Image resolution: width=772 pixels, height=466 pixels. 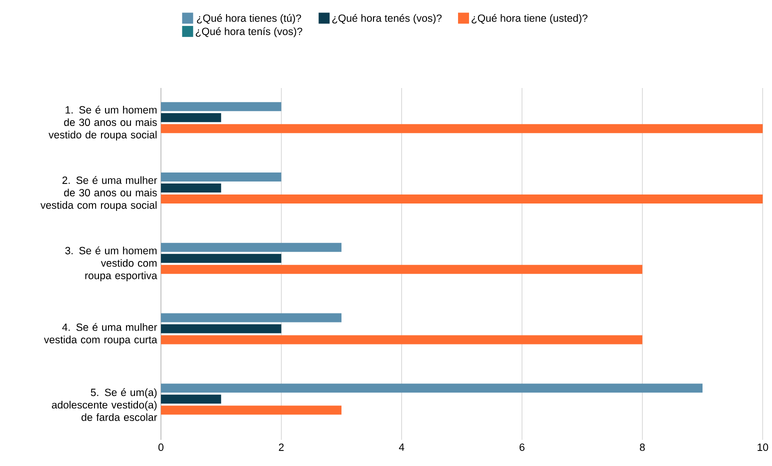 I want to click on x-tick-label: 10, so click(x=763, y=448).